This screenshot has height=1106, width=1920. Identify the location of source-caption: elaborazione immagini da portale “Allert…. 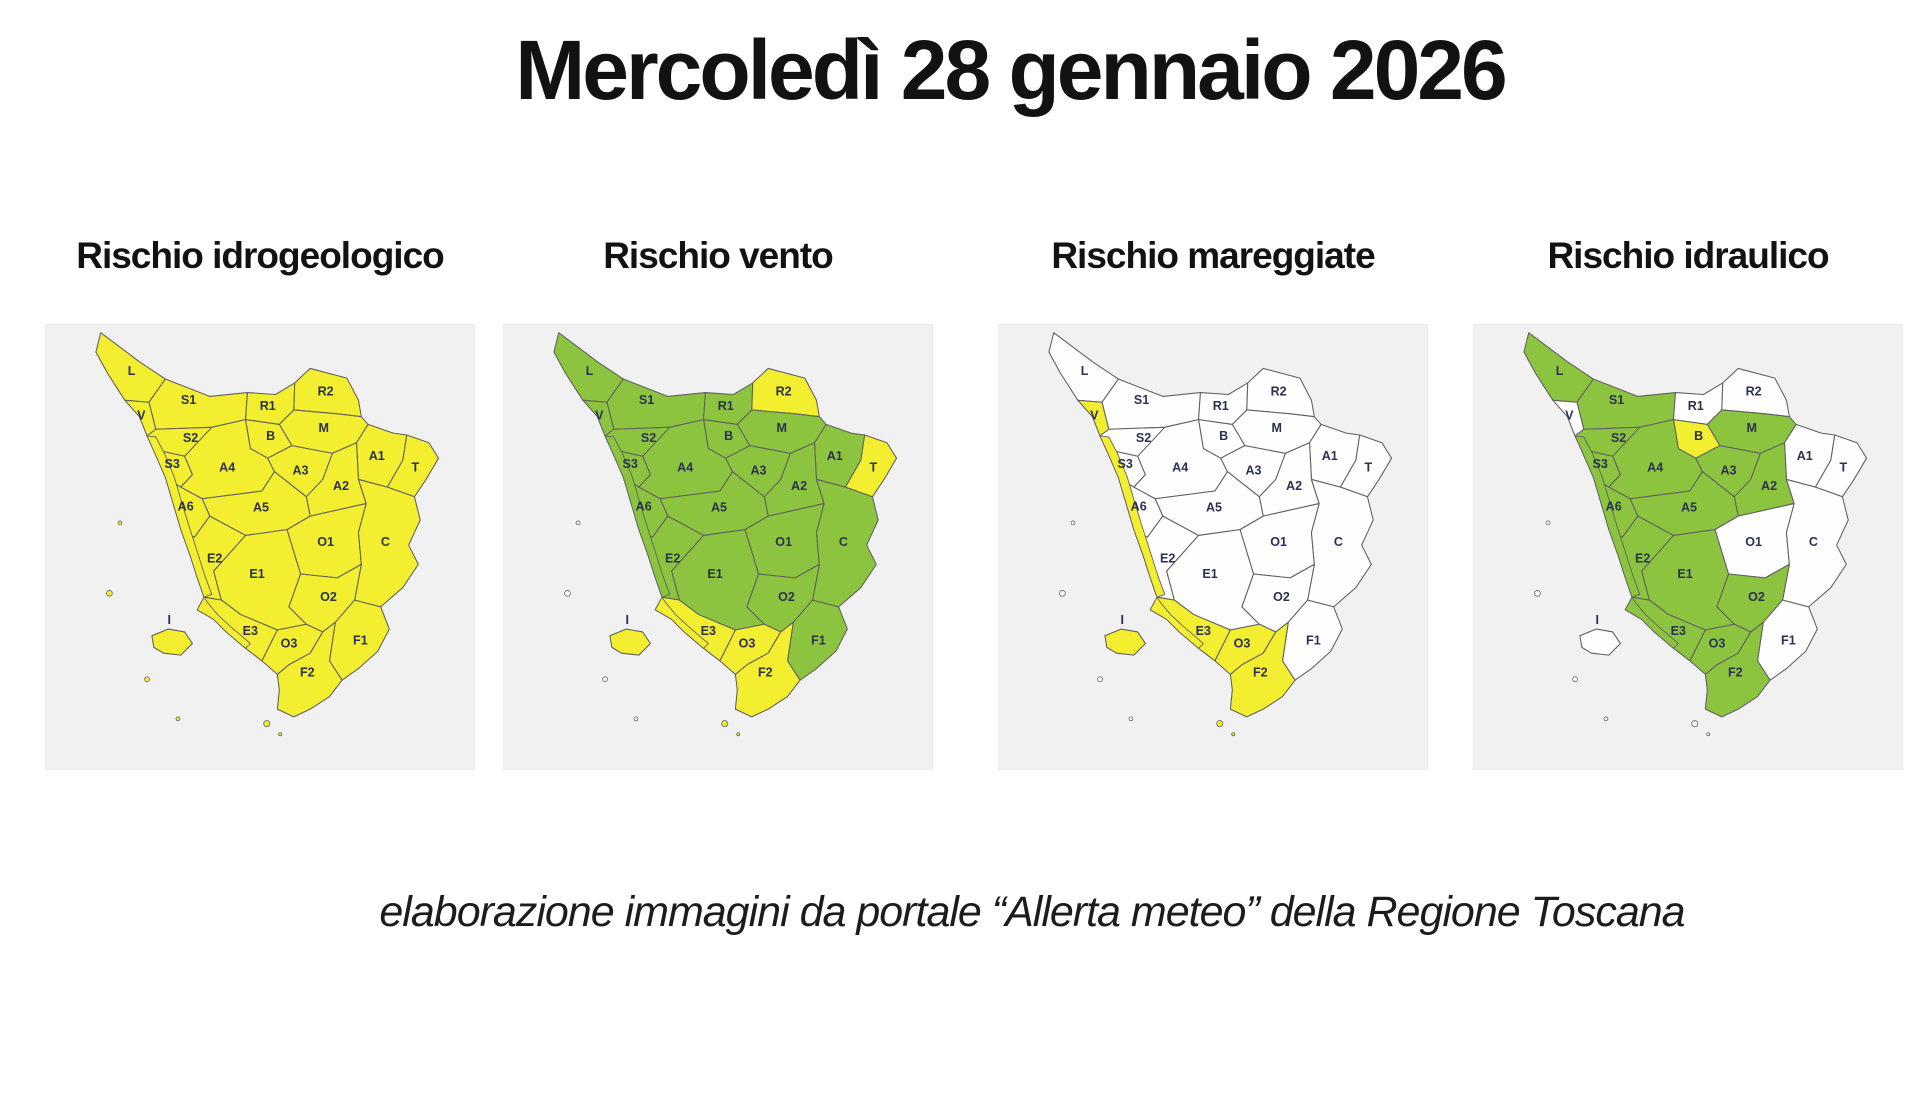
(1032, 912).